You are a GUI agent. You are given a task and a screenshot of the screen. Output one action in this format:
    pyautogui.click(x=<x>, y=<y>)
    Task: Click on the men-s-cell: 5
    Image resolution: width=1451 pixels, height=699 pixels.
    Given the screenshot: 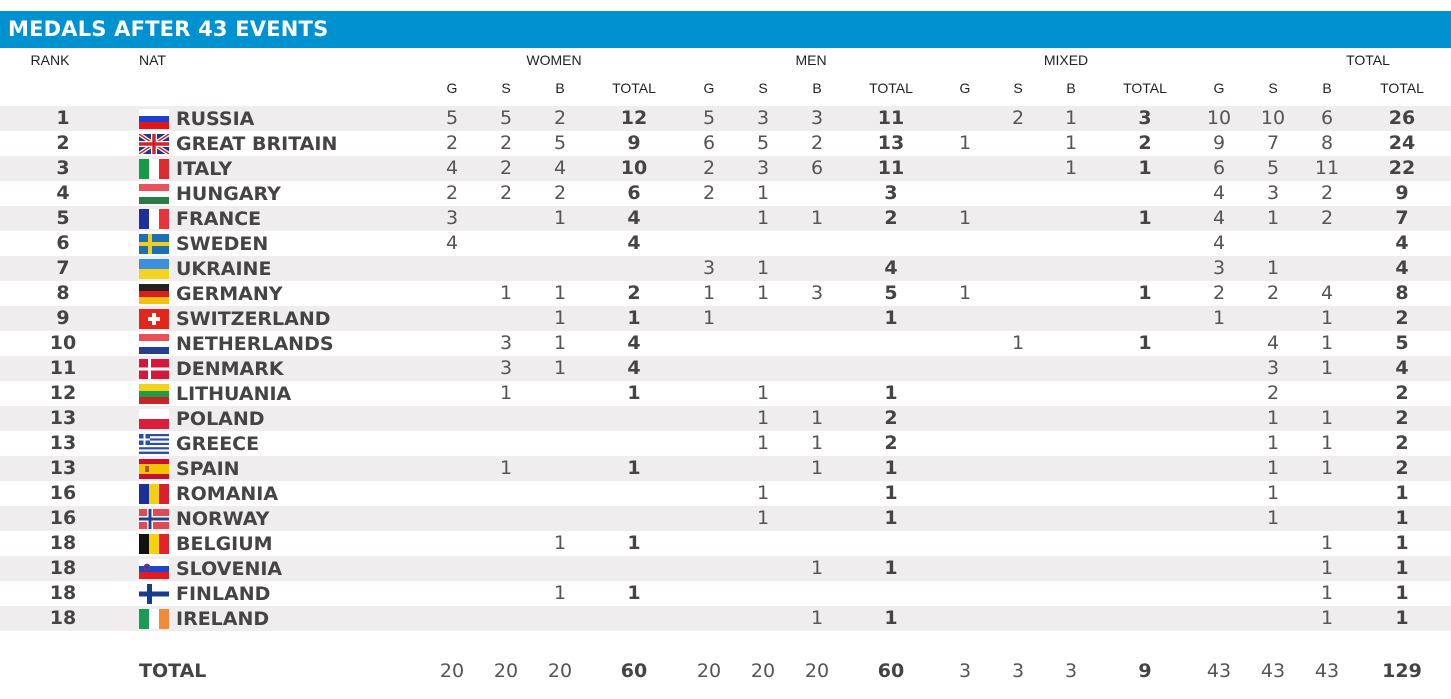 What is the action you would take?
    pyautogui.click(x=763, y=143)
    